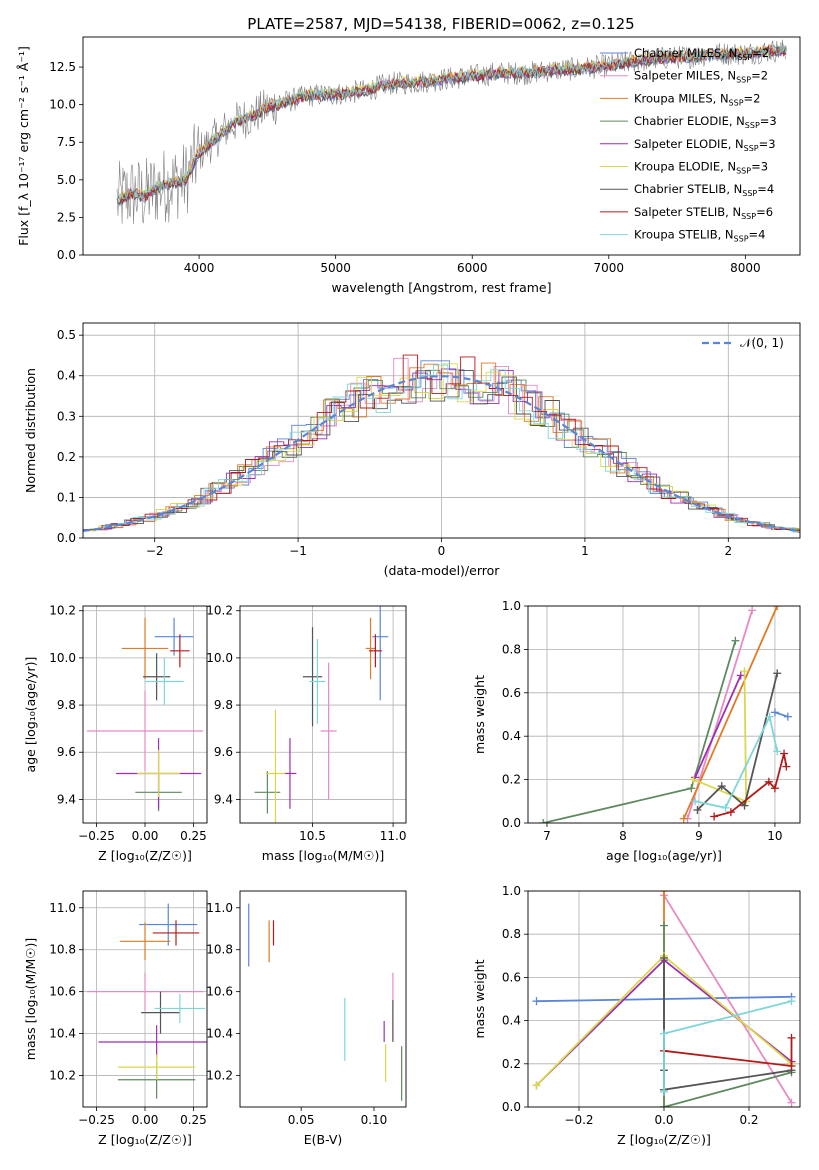  I want to click on series-kroupa-miles, so click(730, 714).